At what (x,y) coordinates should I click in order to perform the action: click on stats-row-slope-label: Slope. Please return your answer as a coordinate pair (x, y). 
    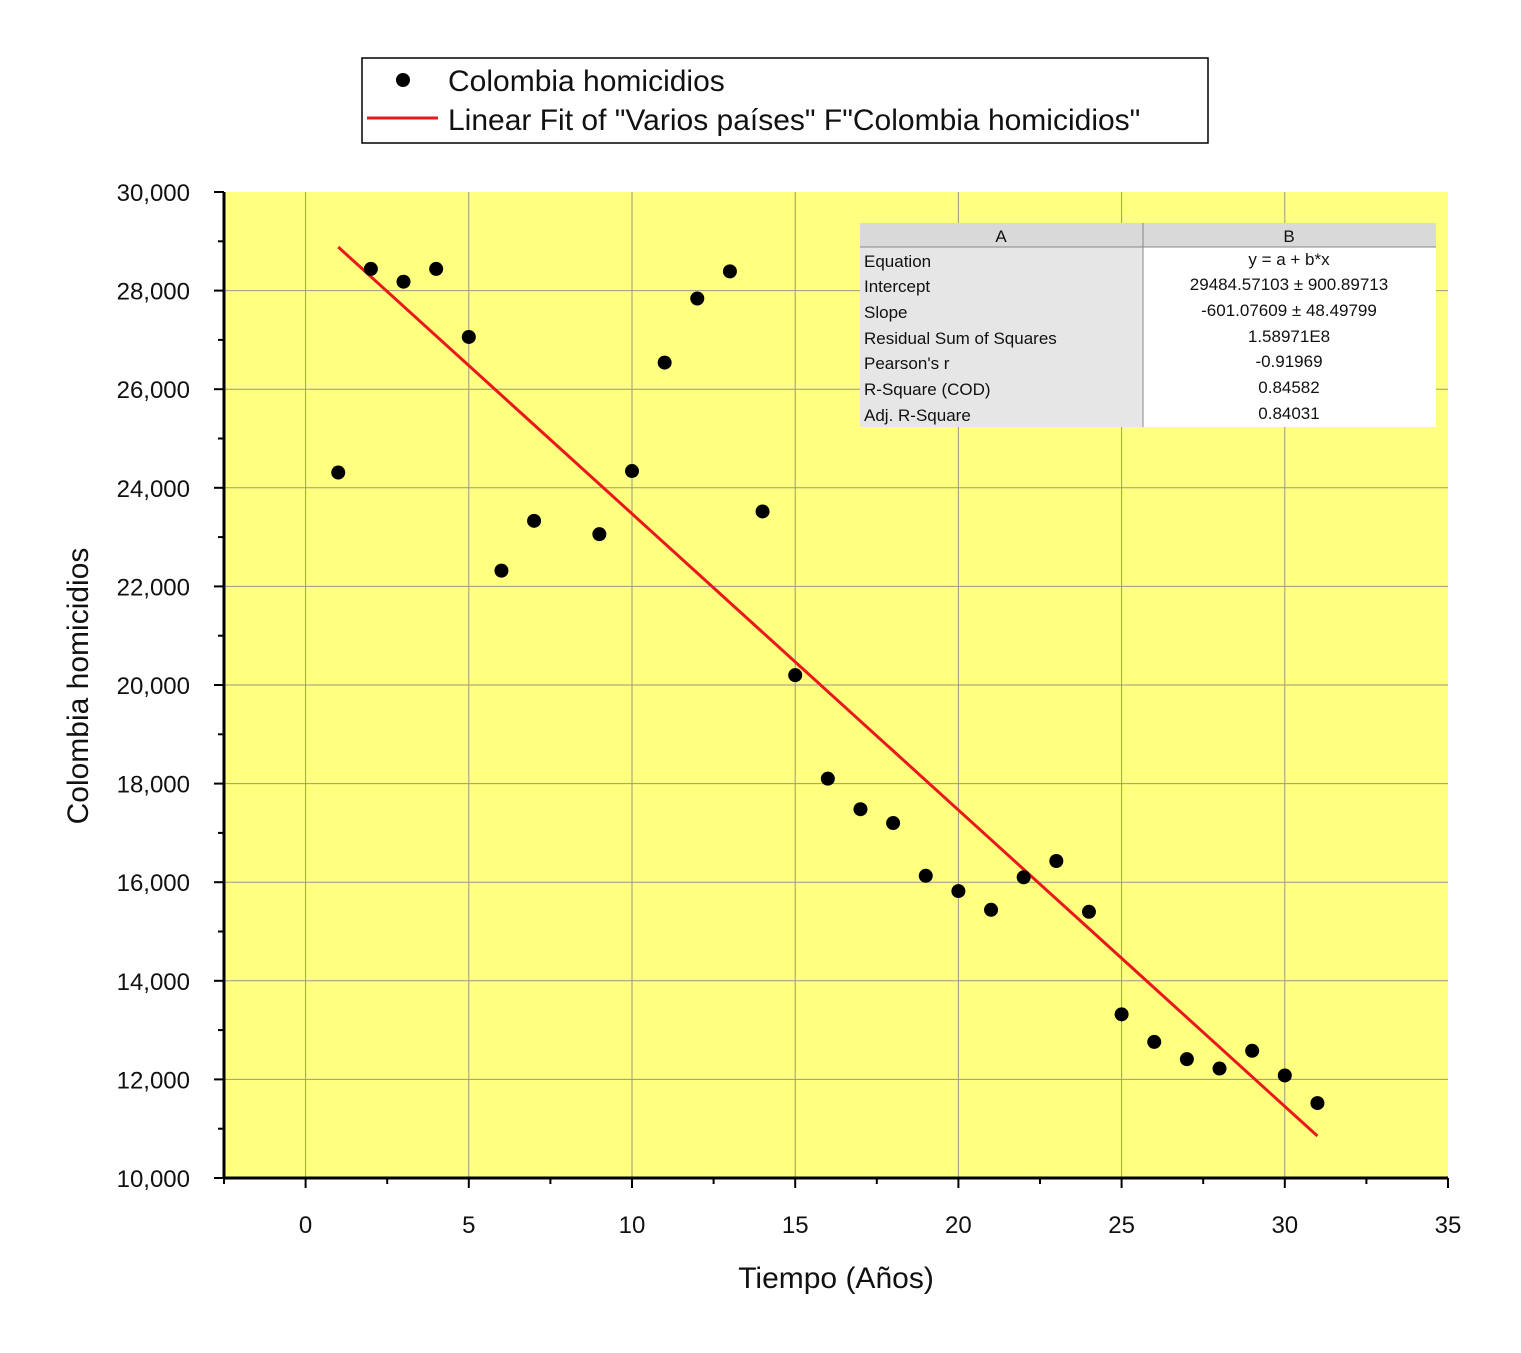
    Looking at the image, I should click on (885, 312).